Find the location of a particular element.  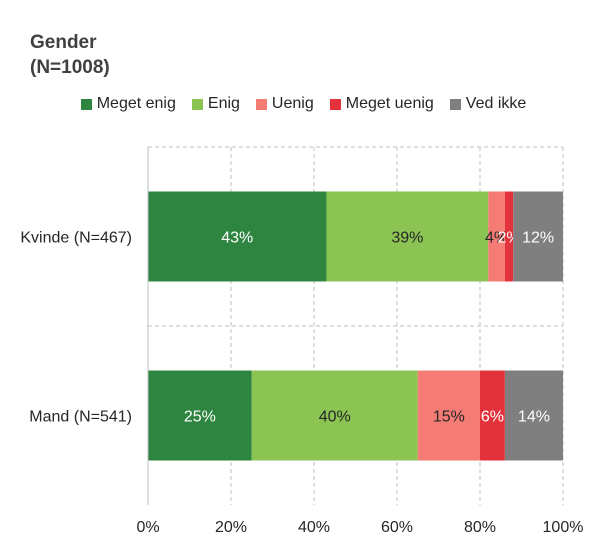

data-label: 40% is located at coordinates (335, 417).